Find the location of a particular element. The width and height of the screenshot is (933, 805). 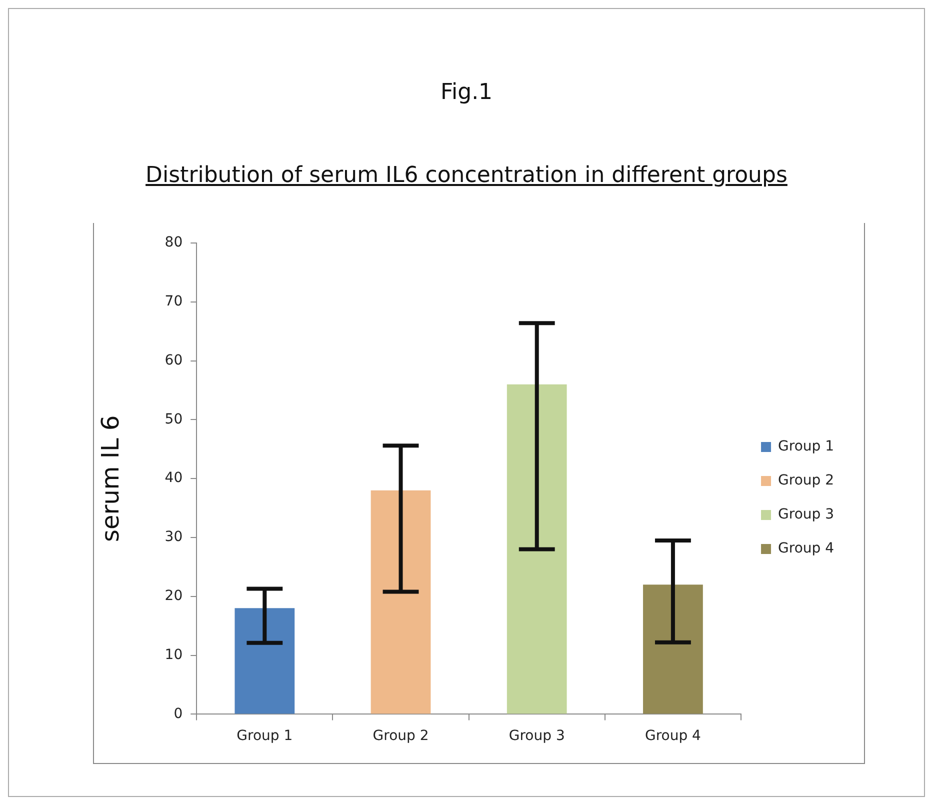

chart-title: Fig.1 is located at coordinates (466, 92).